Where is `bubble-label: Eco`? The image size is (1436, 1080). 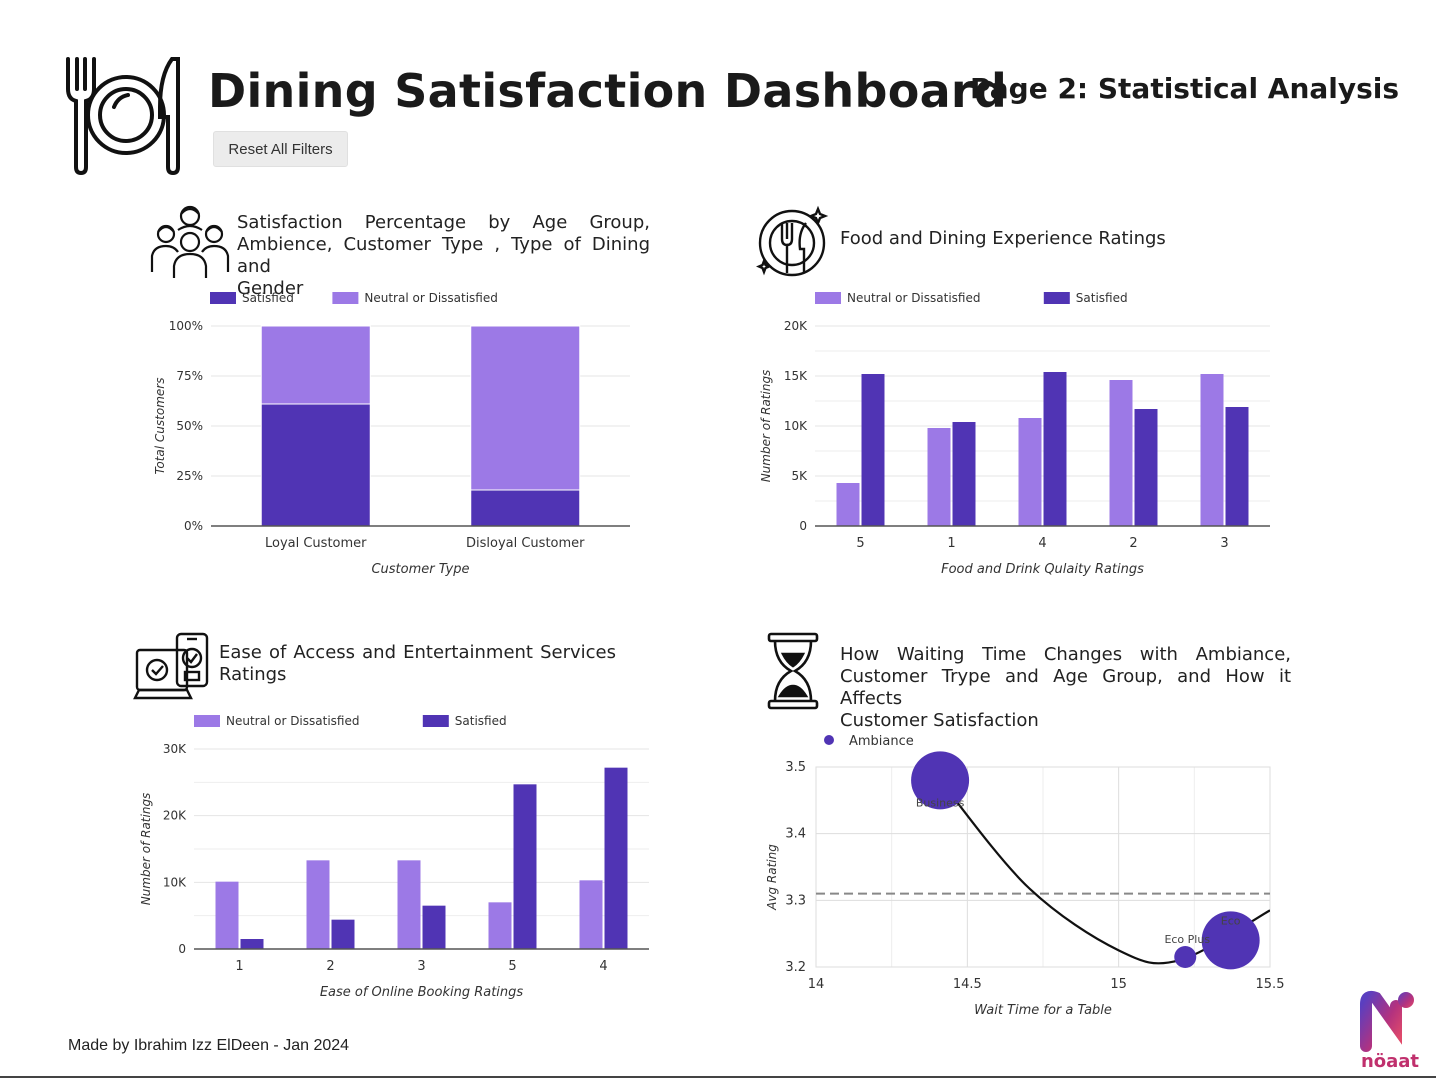
bubble-label: Eco is located at coordinates (1231, 920).